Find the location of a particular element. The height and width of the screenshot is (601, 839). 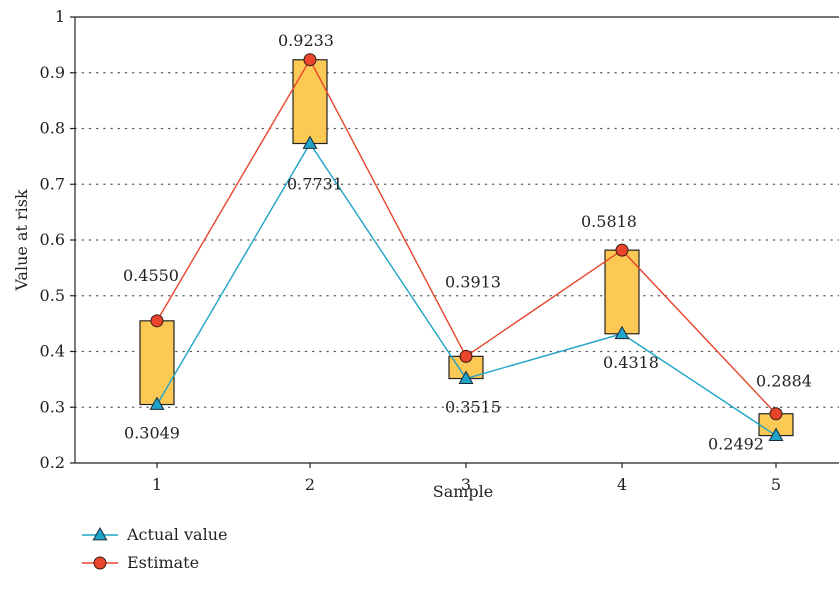

y-tick-label: 0.9 is located at coordinates (52, 72).